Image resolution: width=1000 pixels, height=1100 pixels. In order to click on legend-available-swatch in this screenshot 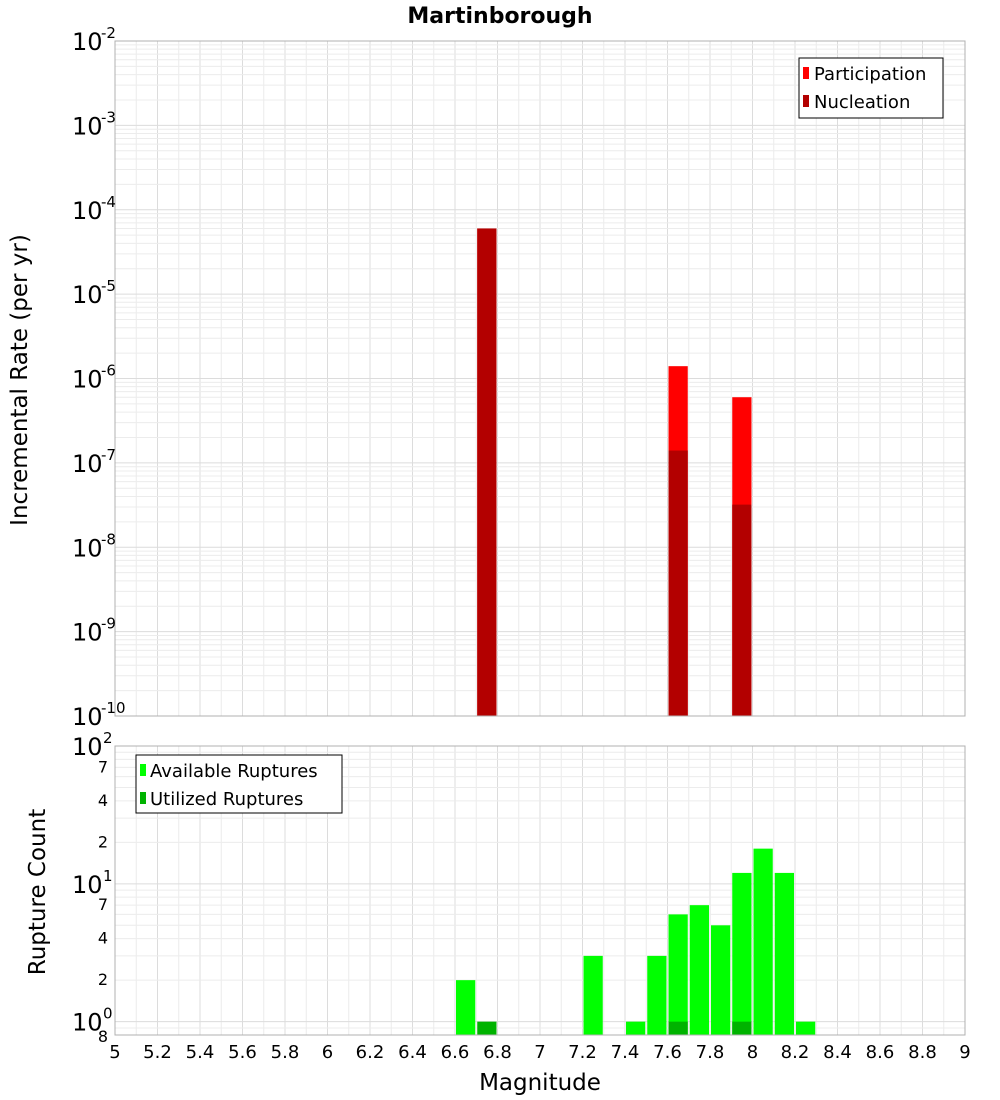, I will do `click(143, 770)`.